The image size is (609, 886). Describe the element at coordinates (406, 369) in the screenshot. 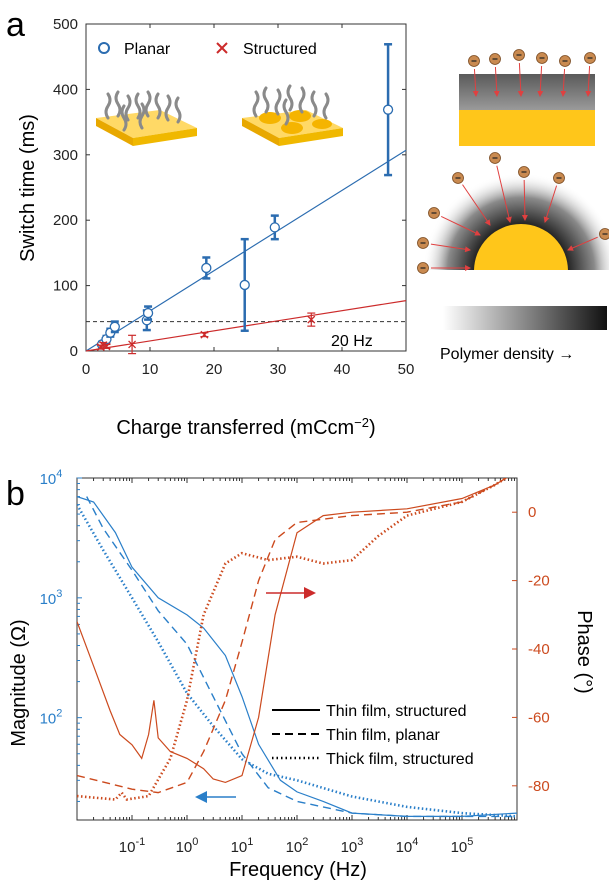

I see `x-tick-label: 50` at that location.